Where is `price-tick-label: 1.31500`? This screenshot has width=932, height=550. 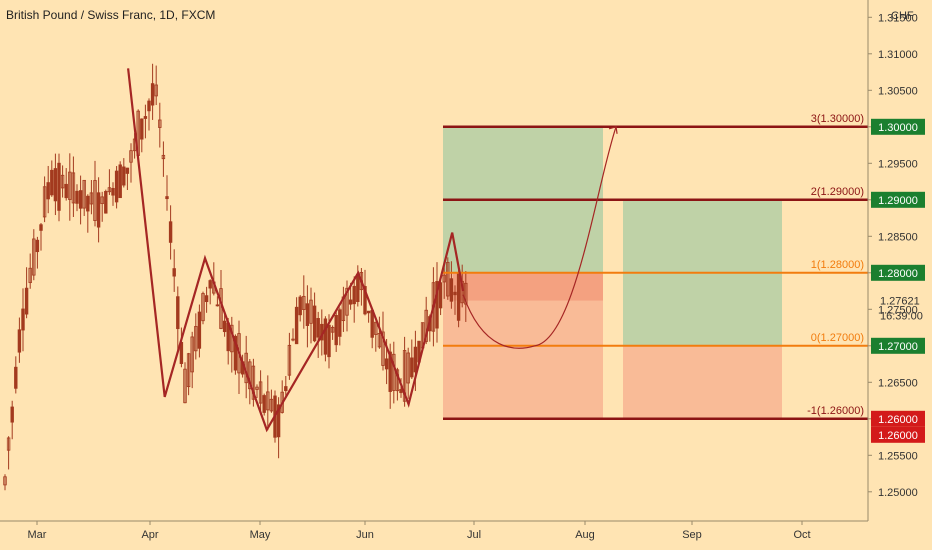 price-tick-label: 1.31500 is located at coordinates (898, 18).